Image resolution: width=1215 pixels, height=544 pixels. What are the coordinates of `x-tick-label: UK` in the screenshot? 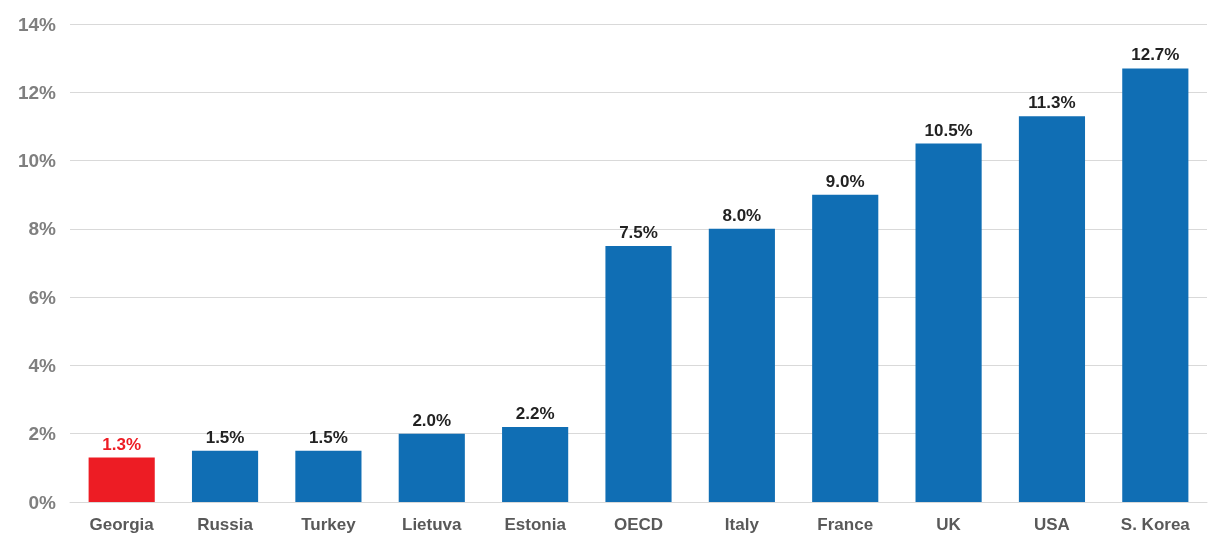 It's located at (949, 524).